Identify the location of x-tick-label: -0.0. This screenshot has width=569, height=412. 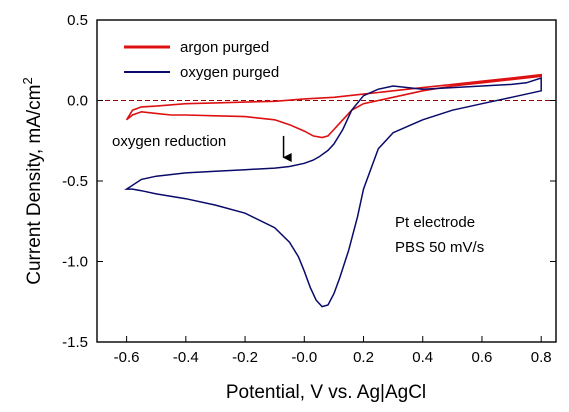
(304, 357).